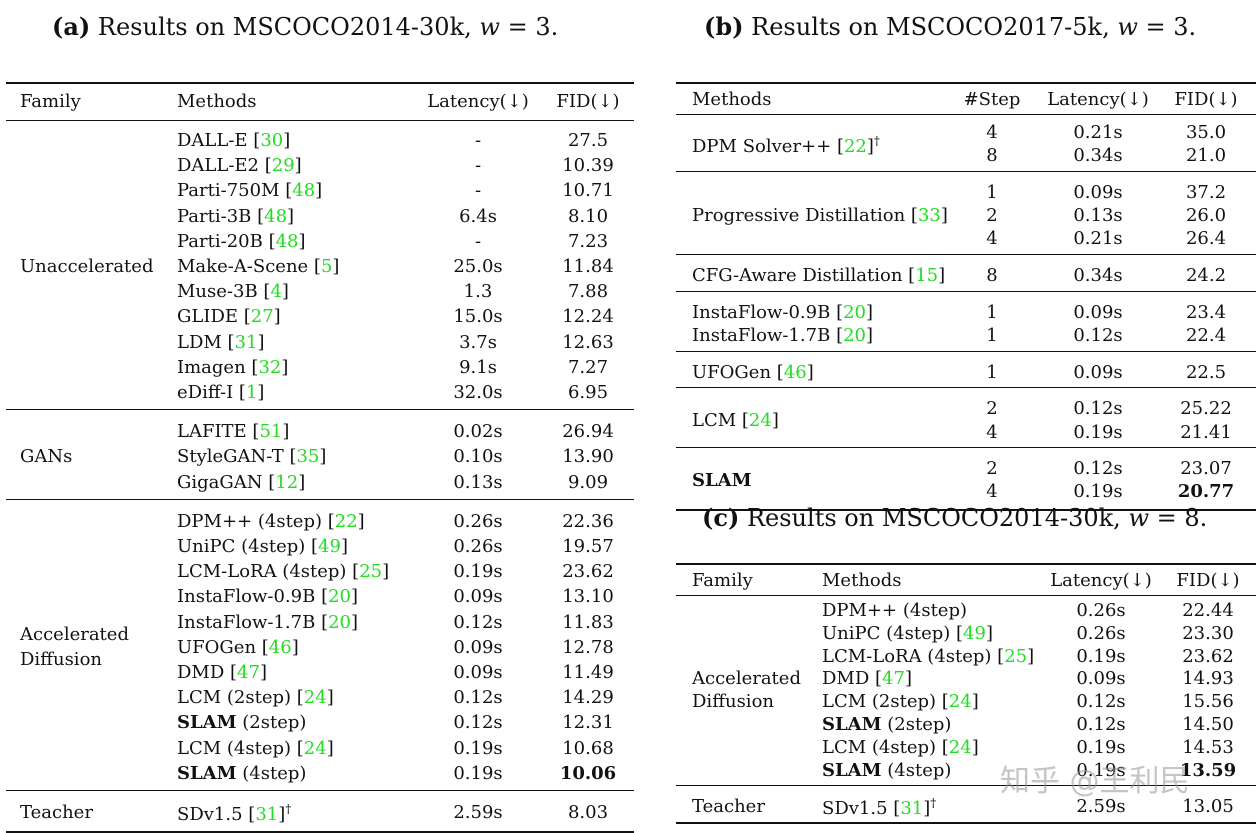 The height and width of the screenshot is (833, 1260). Describe the element at coordinates (268, 432) in the screenshot. I see `citation: [51]` at that location.